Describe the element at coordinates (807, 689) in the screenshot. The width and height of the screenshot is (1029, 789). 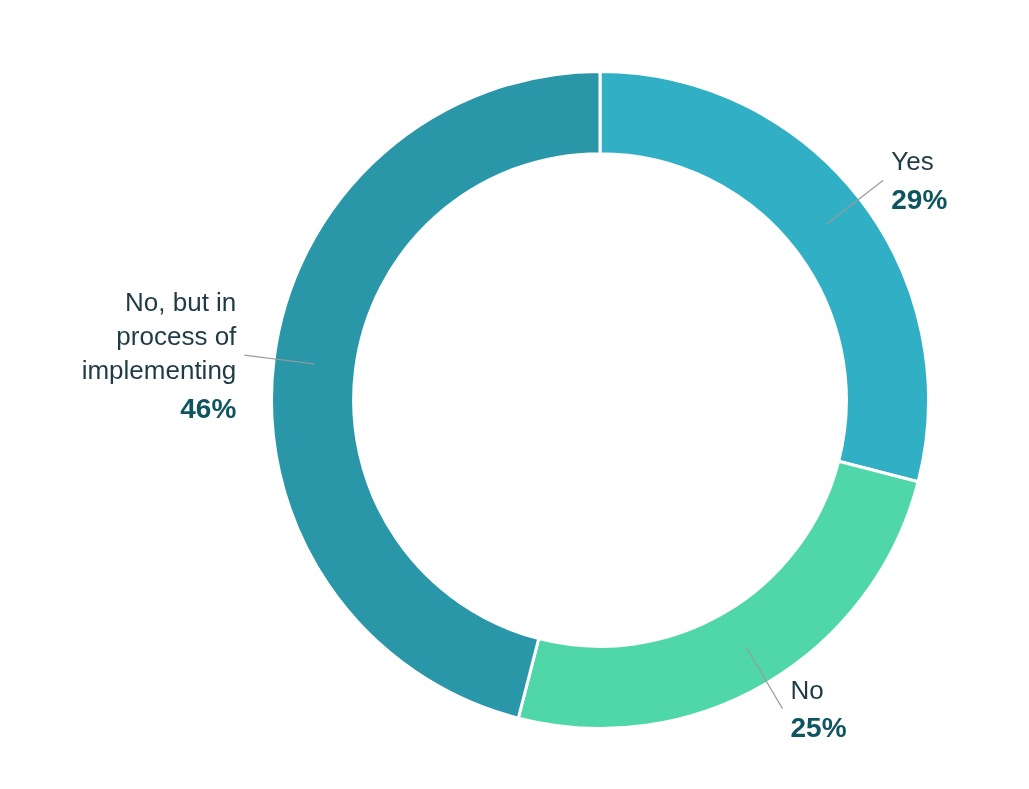
I see `slice-label: No` at that location.